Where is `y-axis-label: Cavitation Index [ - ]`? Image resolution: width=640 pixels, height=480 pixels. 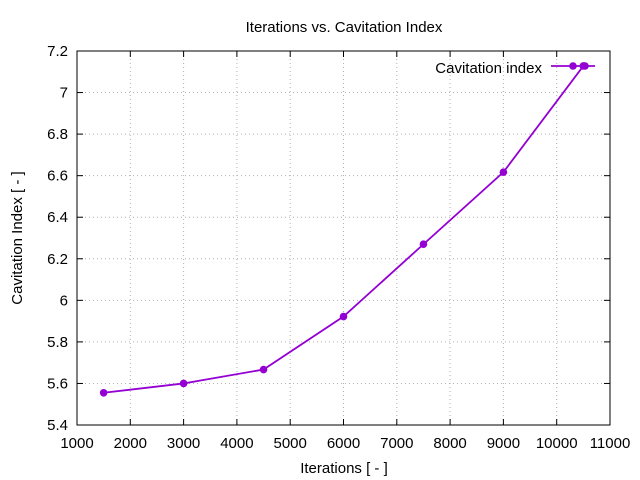
y-axis-label: Cavitation Index [ - ] is located at coordinates (17, 237).